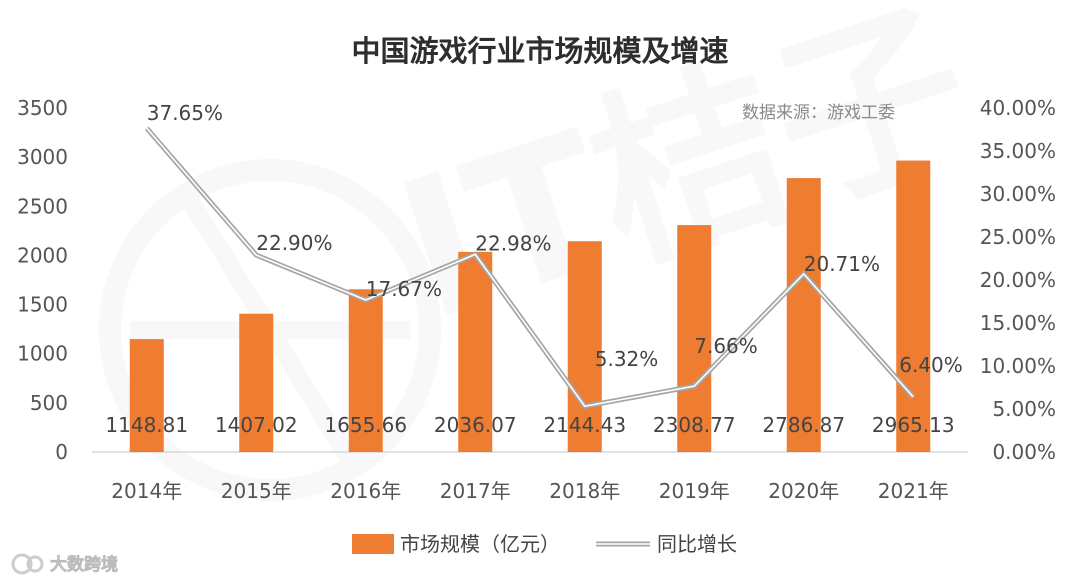  Describe the element at coordinates (365, 491) in the screenshot. I see `x-tick-label: 2016年` at that location.